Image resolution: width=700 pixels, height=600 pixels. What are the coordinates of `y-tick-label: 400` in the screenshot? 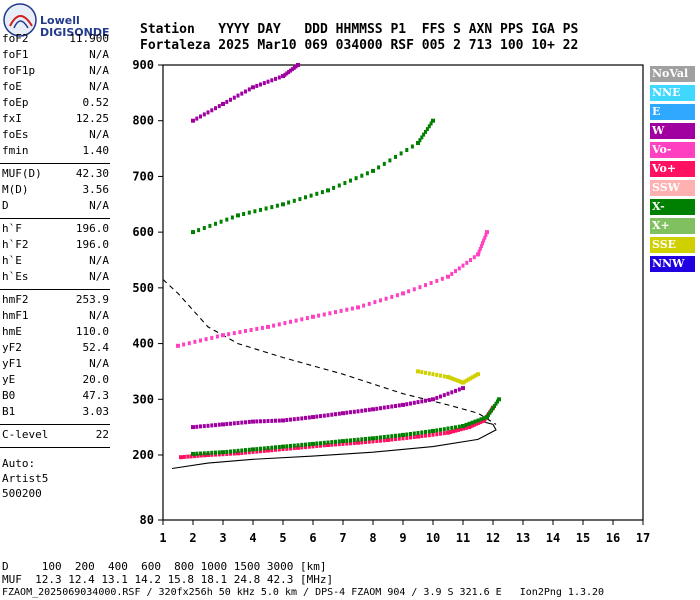 It's located at (143, 344).